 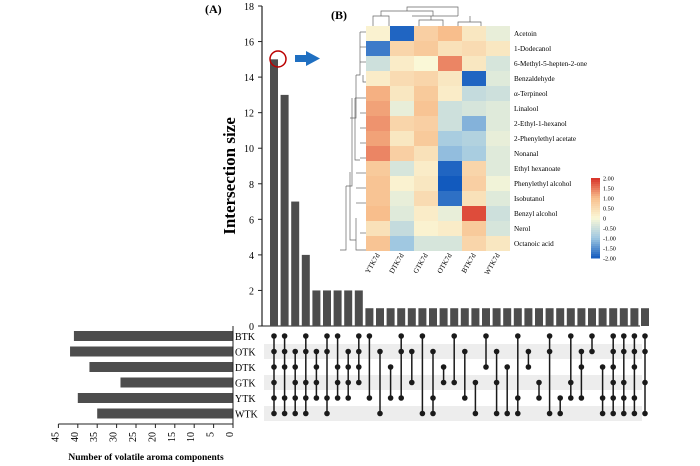 I want to click on y-tick-label: 18, so click(x=249, y=7).